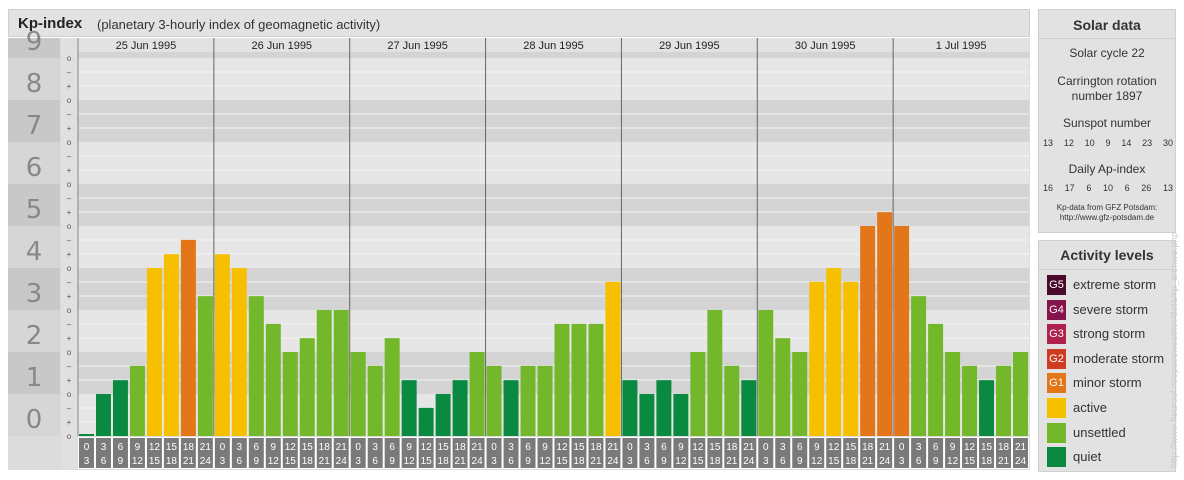  Describe the element at coordinates (1115, 284) in the screenshot. I see `level-label: extreme storm` at that location.